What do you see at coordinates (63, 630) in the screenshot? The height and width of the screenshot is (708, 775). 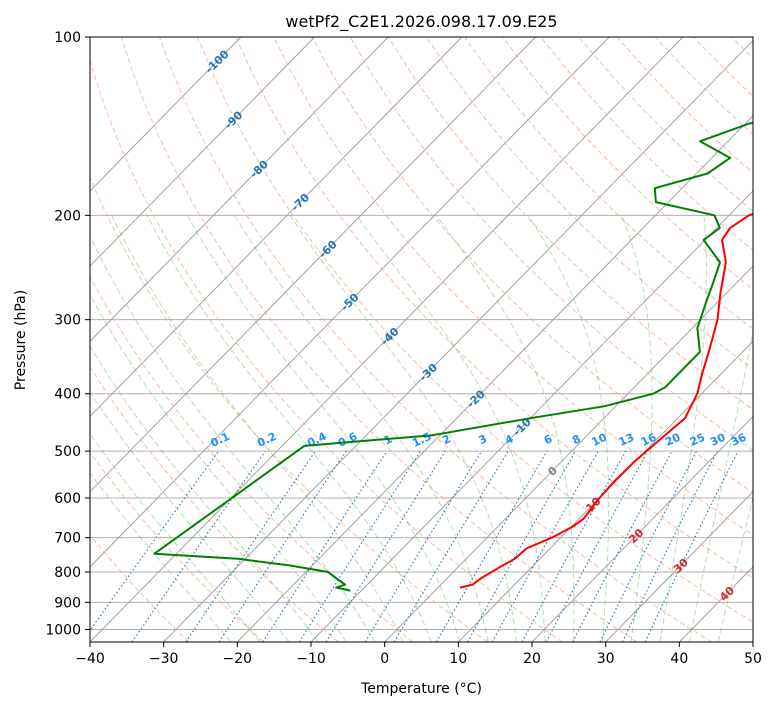 I see `y-tick-label: 1000` at bounding box center [63, 630].